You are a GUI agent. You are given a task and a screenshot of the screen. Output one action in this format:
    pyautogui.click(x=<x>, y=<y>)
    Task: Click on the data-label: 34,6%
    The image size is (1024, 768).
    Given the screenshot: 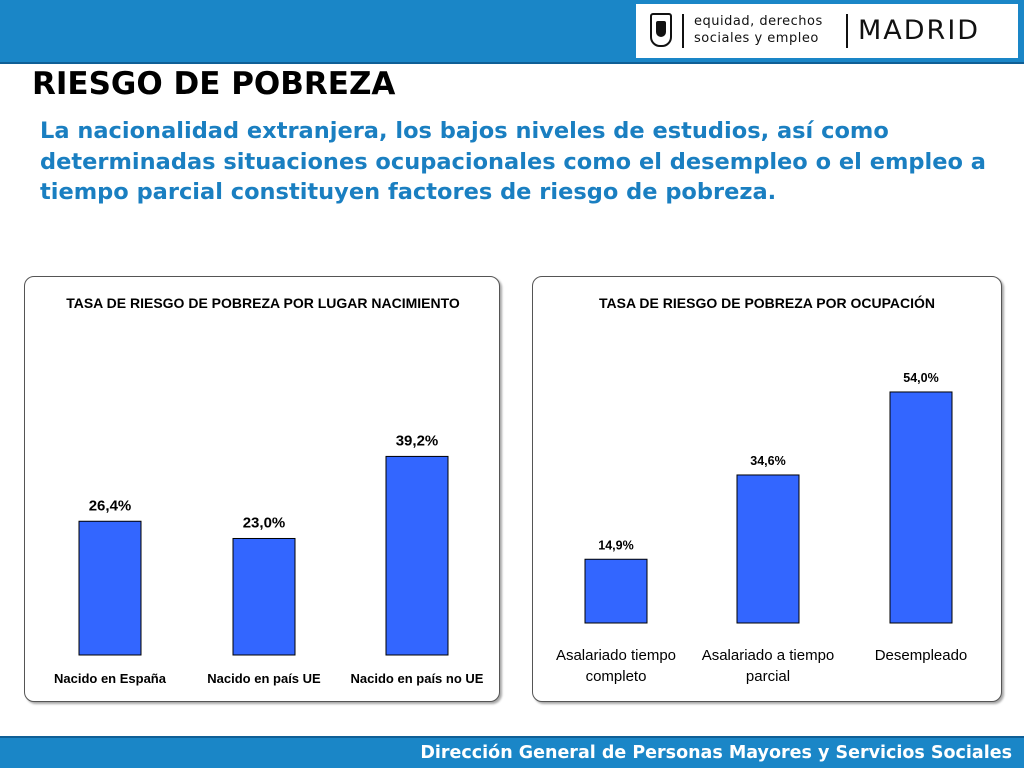 What is the action you would take?
    pyautogui.click(x=767, y=461)
    